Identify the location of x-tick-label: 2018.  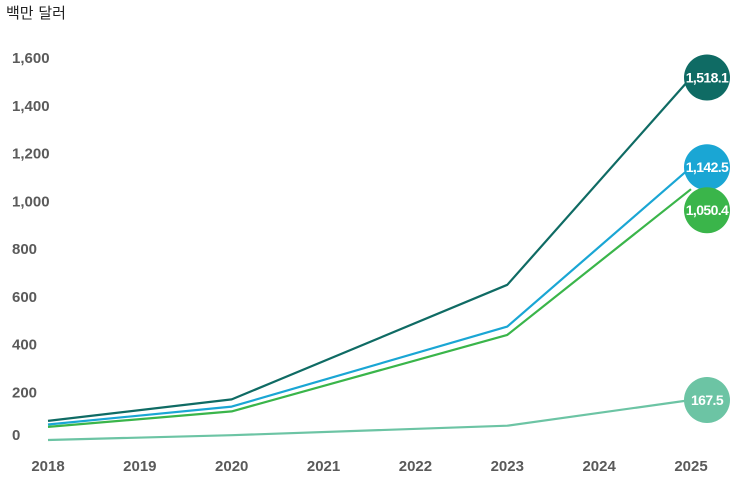
(47, 466).